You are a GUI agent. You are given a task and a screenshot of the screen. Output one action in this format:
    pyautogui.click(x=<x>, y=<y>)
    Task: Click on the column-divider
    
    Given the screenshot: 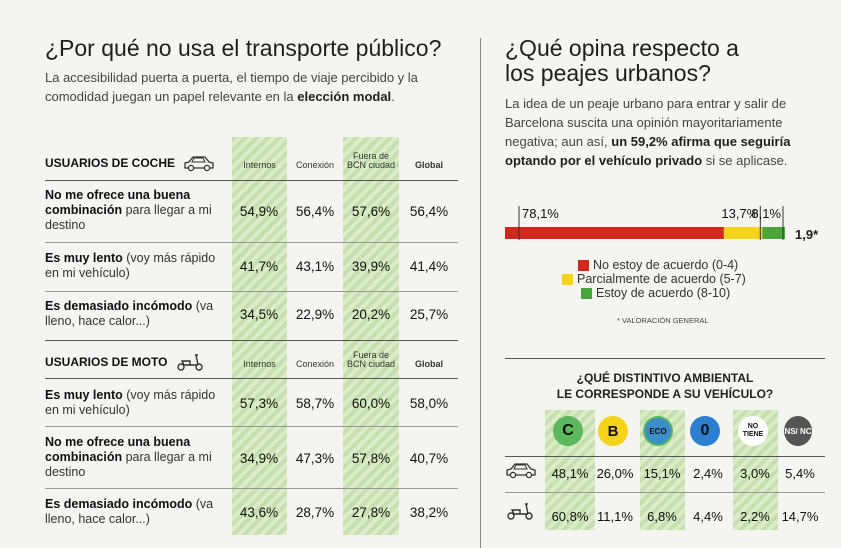 What is the action you would take?
    pyautogui.click(x=480, y=293)
    